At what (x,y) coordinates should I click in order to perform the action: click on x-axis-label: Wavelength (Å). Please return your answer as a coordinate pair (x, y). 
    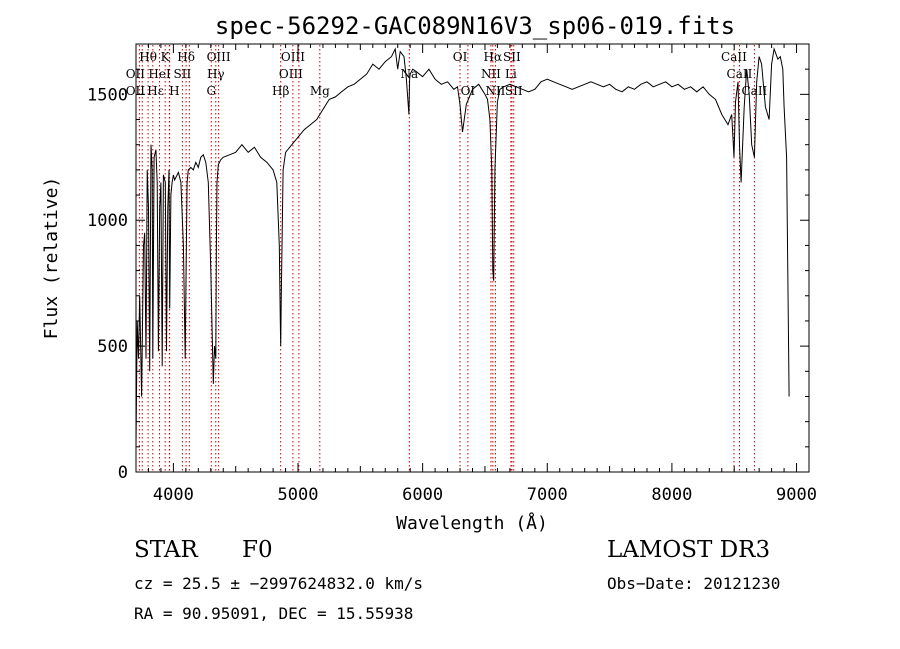
    Looking at the image, I should click on (472, 523).